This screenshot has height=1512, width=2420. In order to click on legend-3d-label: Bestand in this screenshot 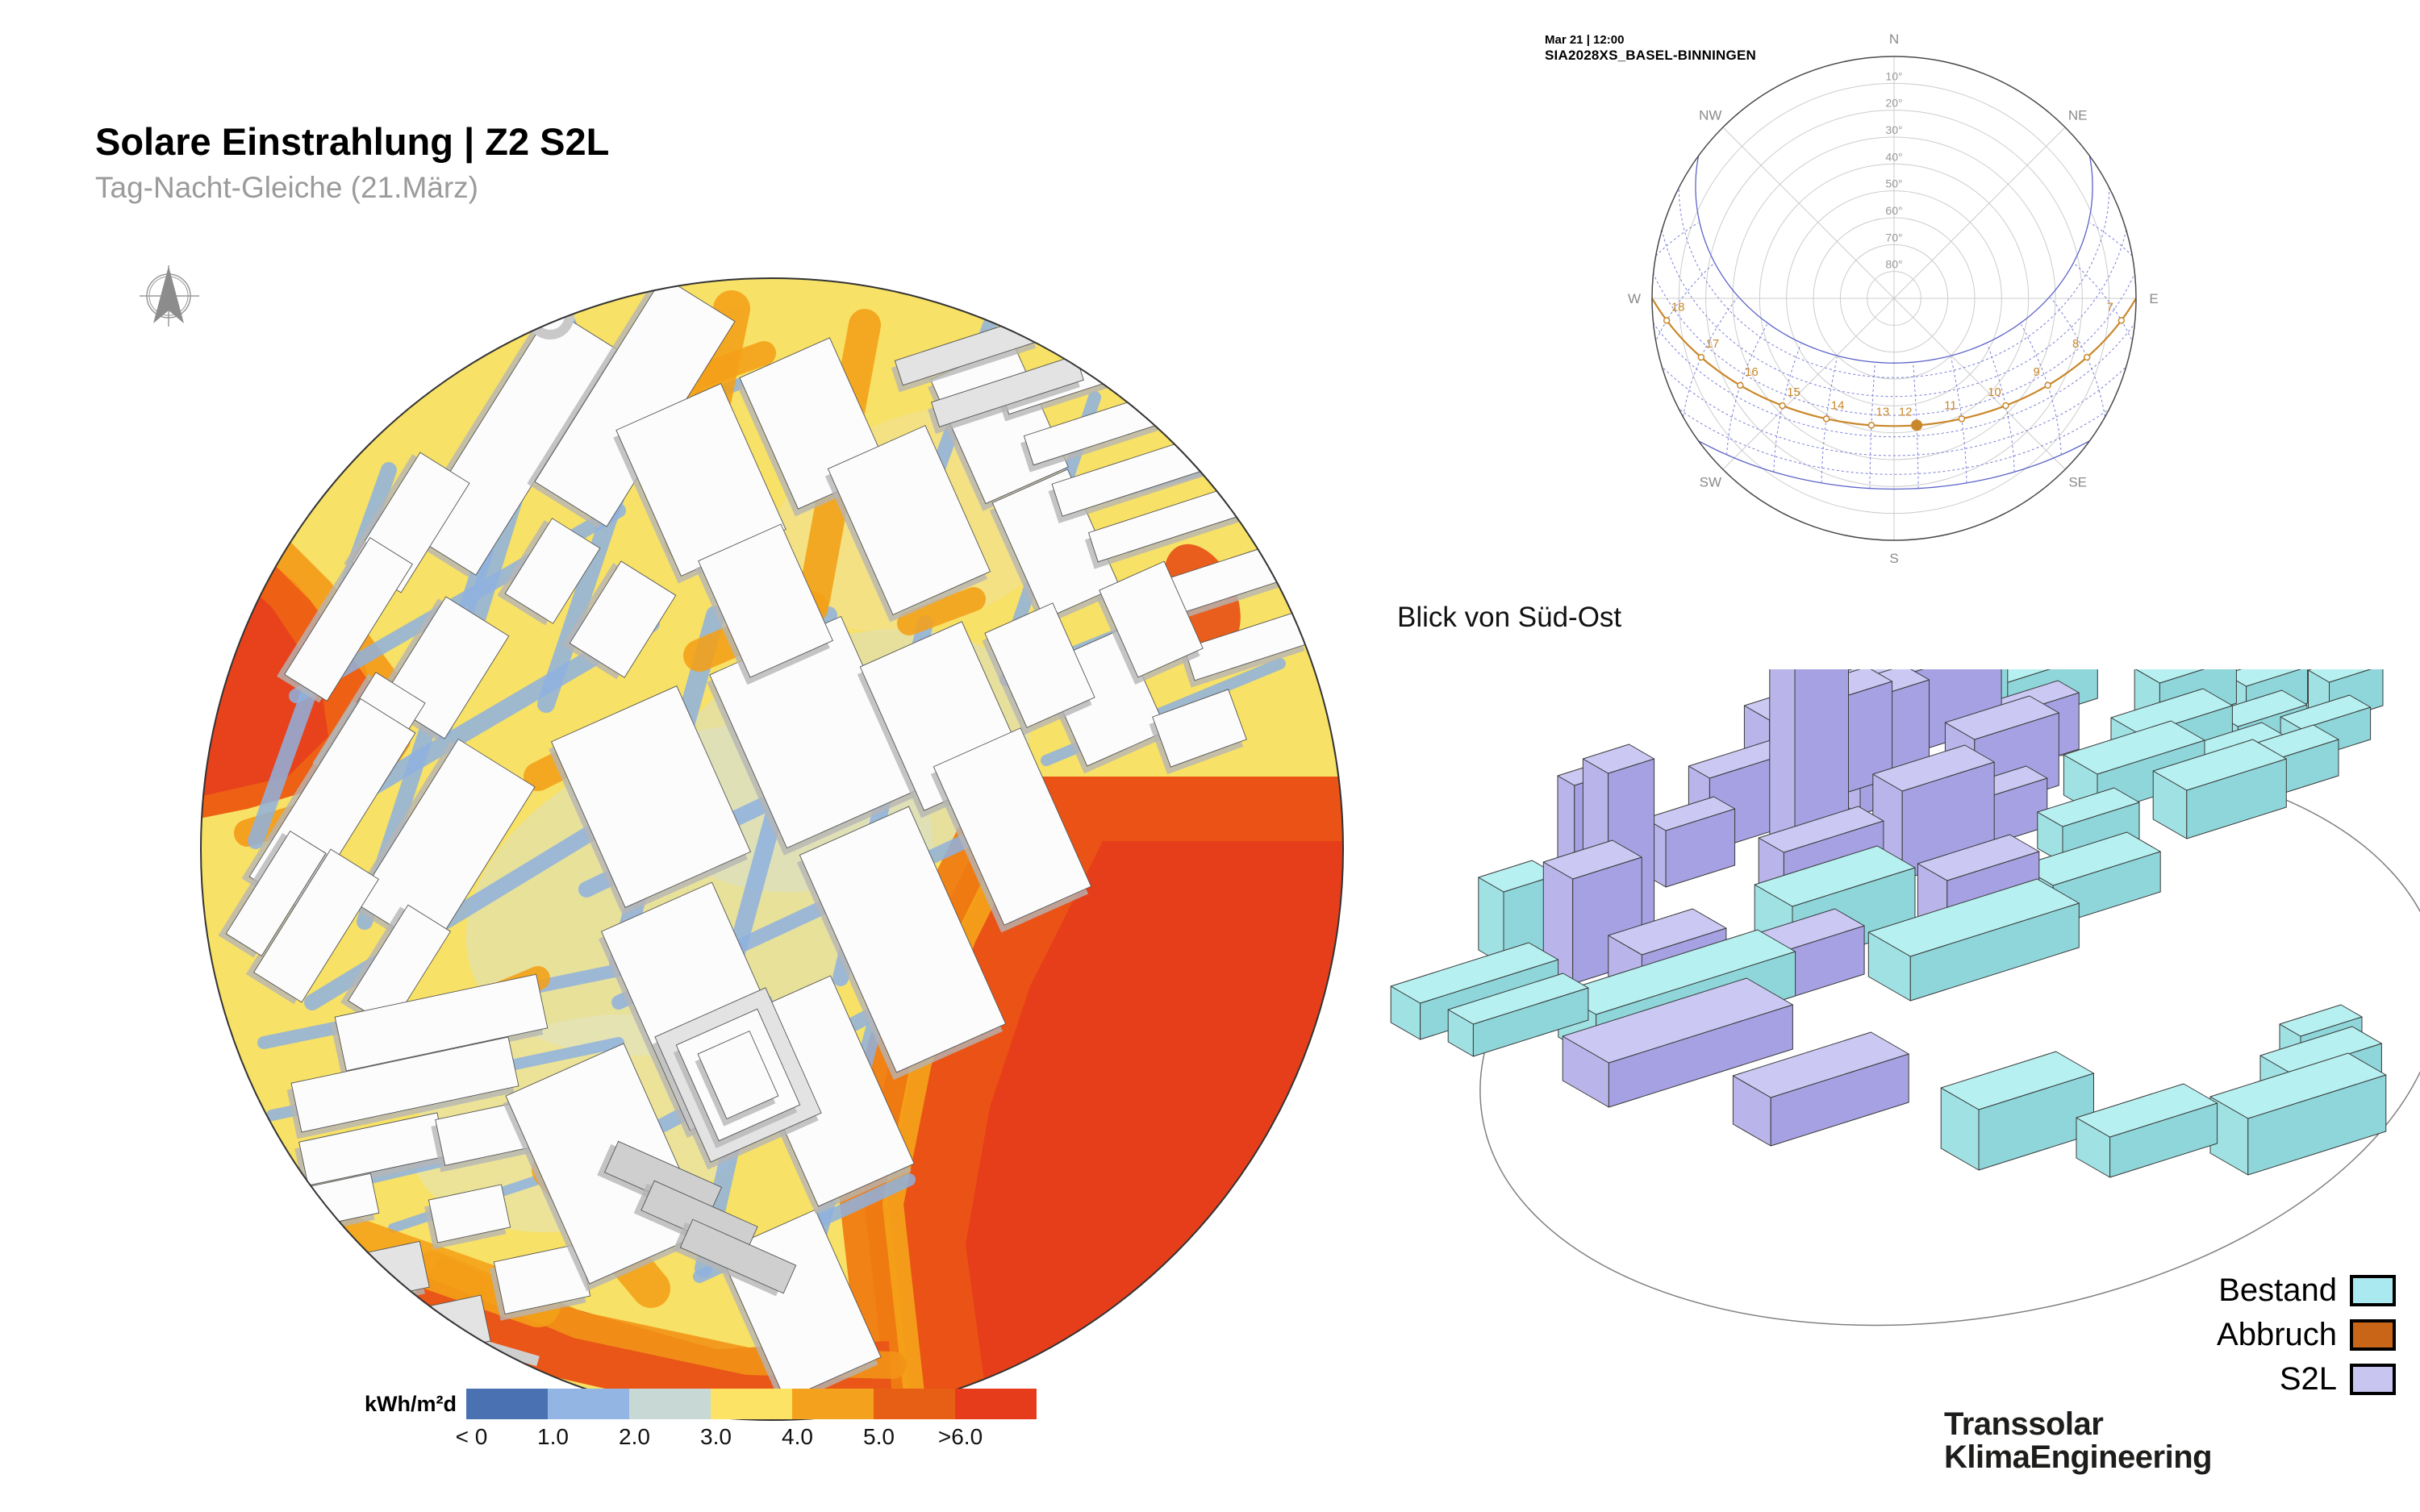, I will do `click(2277, 1290)`.